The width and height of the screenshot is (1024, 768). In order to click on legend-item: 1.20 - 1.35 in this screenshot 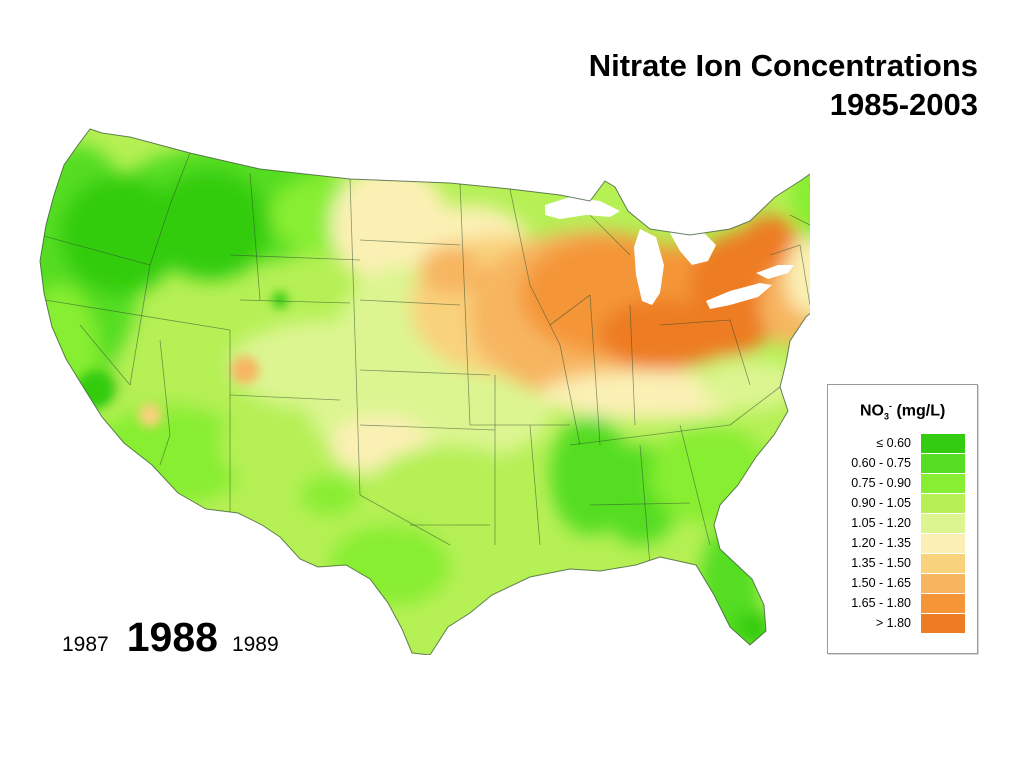, I will do `click(899, 543)`.